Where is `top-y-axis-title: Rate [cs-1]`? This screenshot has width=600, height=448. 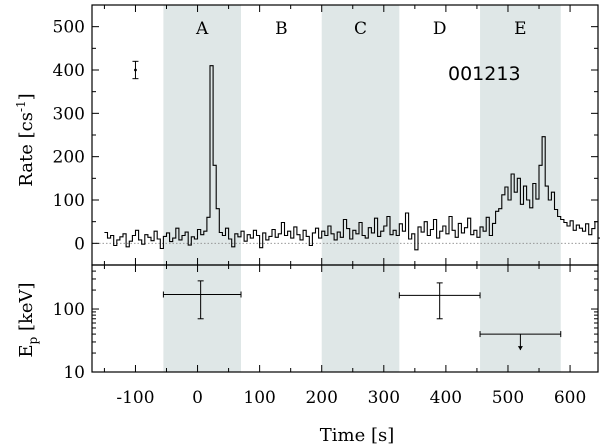
top-y-axis-title: Rate [cs-1] is located at coordinates (25, 139).